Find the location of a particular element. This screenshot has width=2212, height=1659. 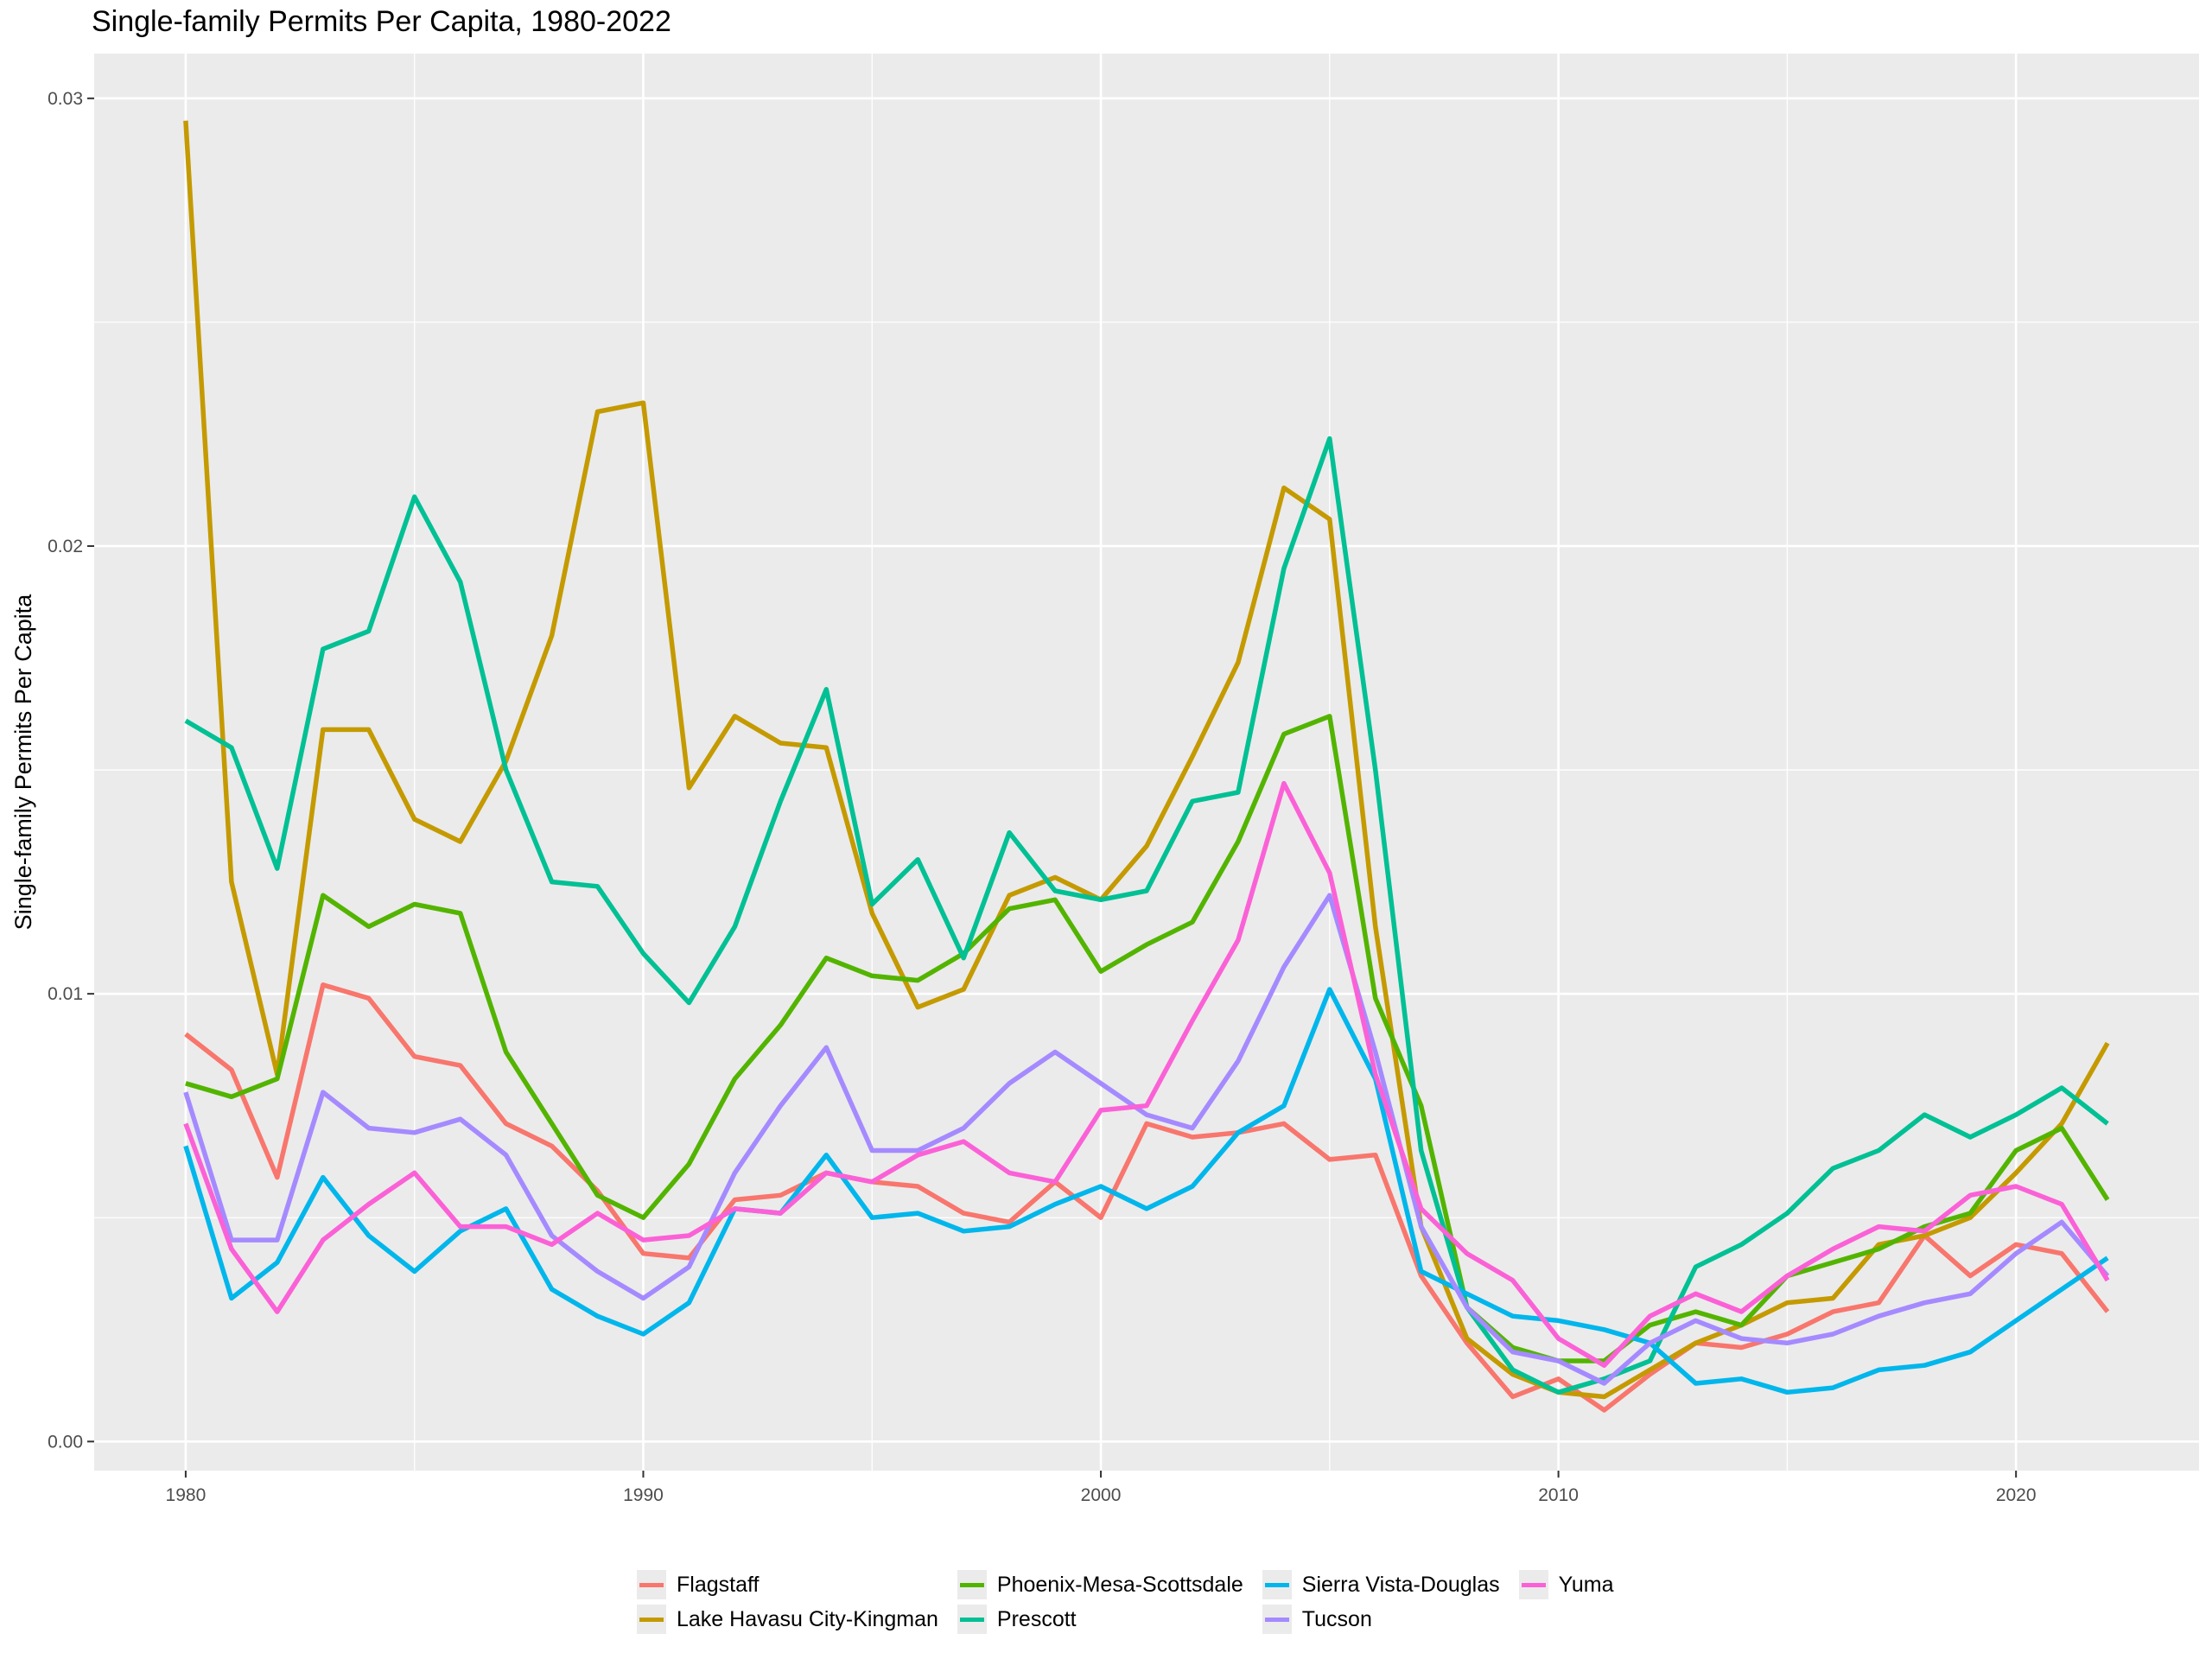

x-tick-label: 2010 is located at coordinates (1558, 1495).